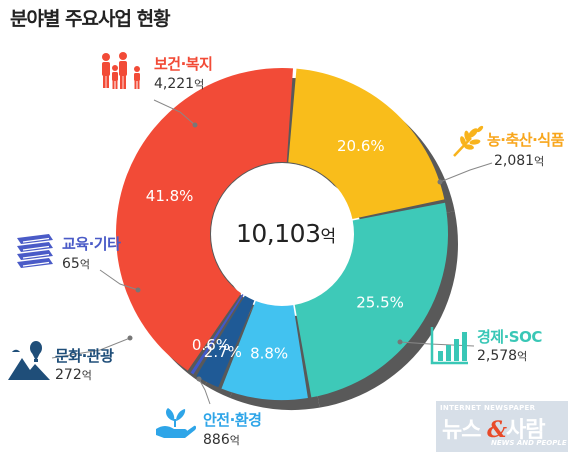 This screenshot has width=580, height=462. What do you see at coordinates (119, 280) in the screenshot?
I see `leader-edu` at bounding box center [119, 280].